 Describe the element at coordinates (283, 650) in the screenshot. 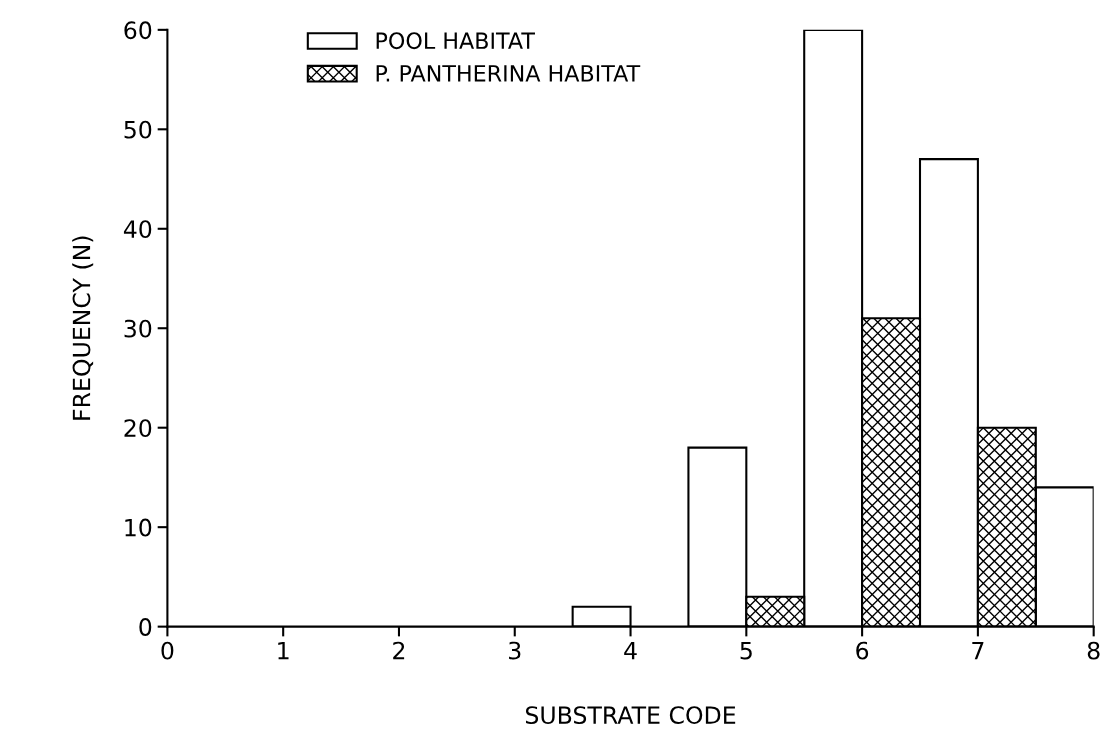

I see `x-tick-label: 1` at that location.